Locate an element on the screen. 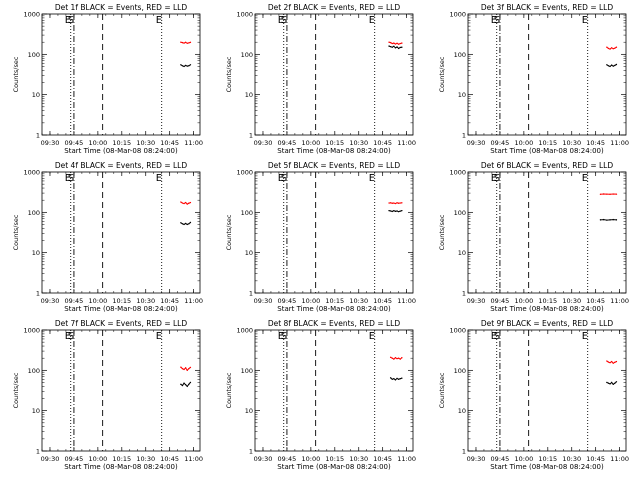 The image size is (640, 484). chart-title: Det 3f BLACK = Events, RED = LLD is located at coordinates (547, 7).